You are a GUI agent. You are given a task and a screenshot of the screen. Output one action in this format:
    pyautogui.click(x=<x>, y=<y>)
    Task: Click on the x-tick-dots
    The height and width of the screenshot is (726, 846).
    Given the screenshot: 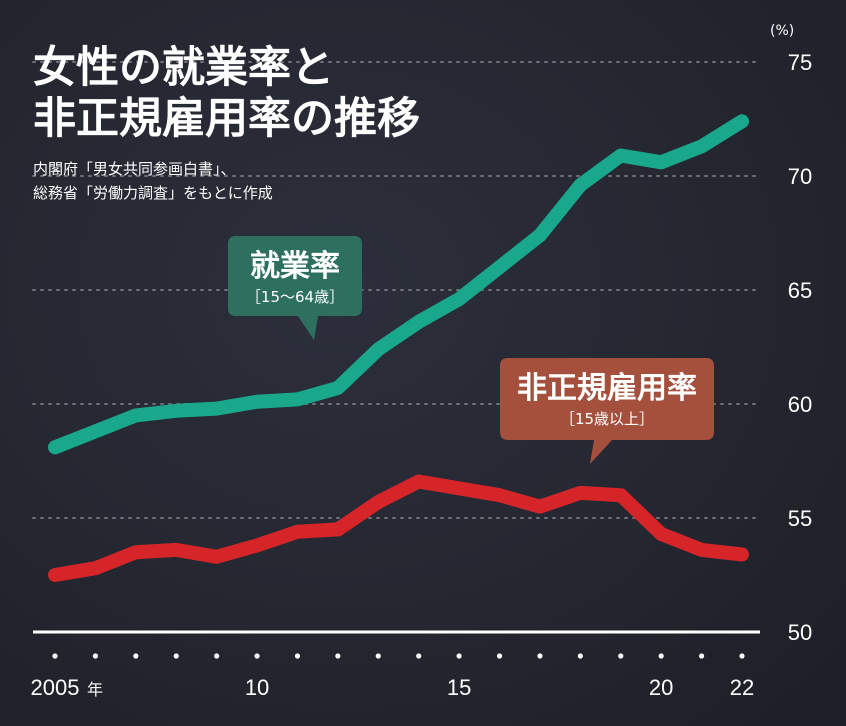 What is the action you would take?
    pyautogui.click(x=398, y=656)
    